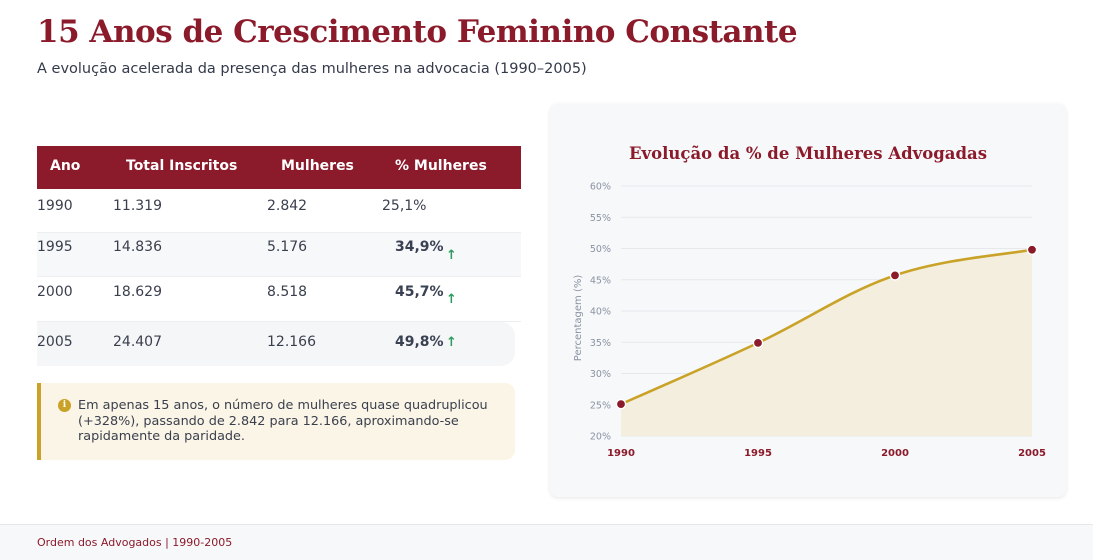 The image size is (1093, 560). Describe the element at coordinates (287, 206) in the screenshot. I see `cell-mulheres: 2.842` at that location.